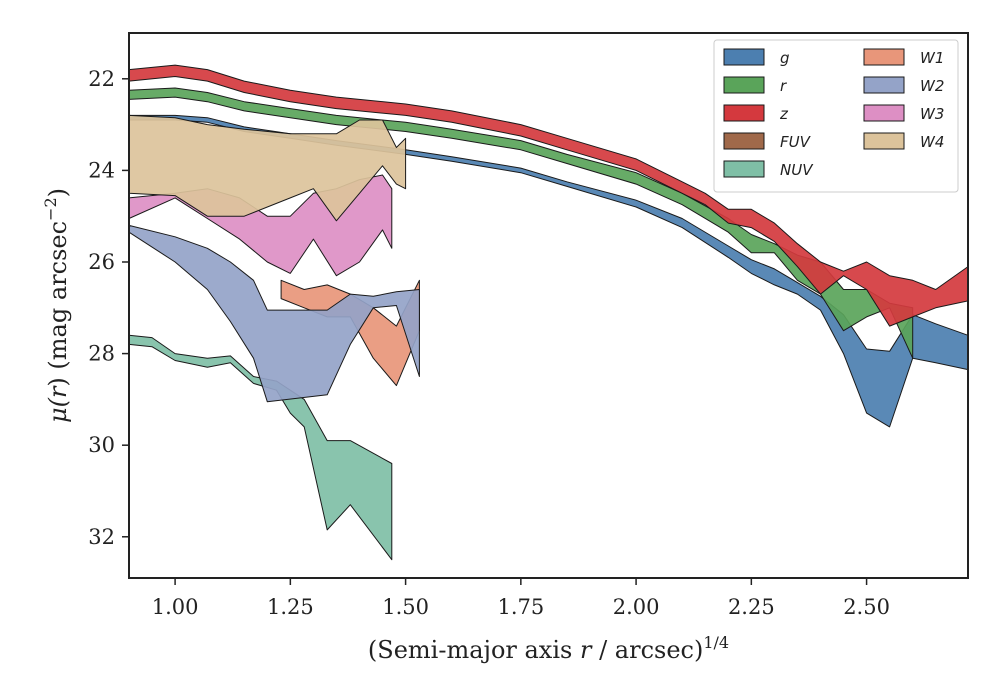  I want to click on y-axis-label-mu: μ(, so click(58, 410).